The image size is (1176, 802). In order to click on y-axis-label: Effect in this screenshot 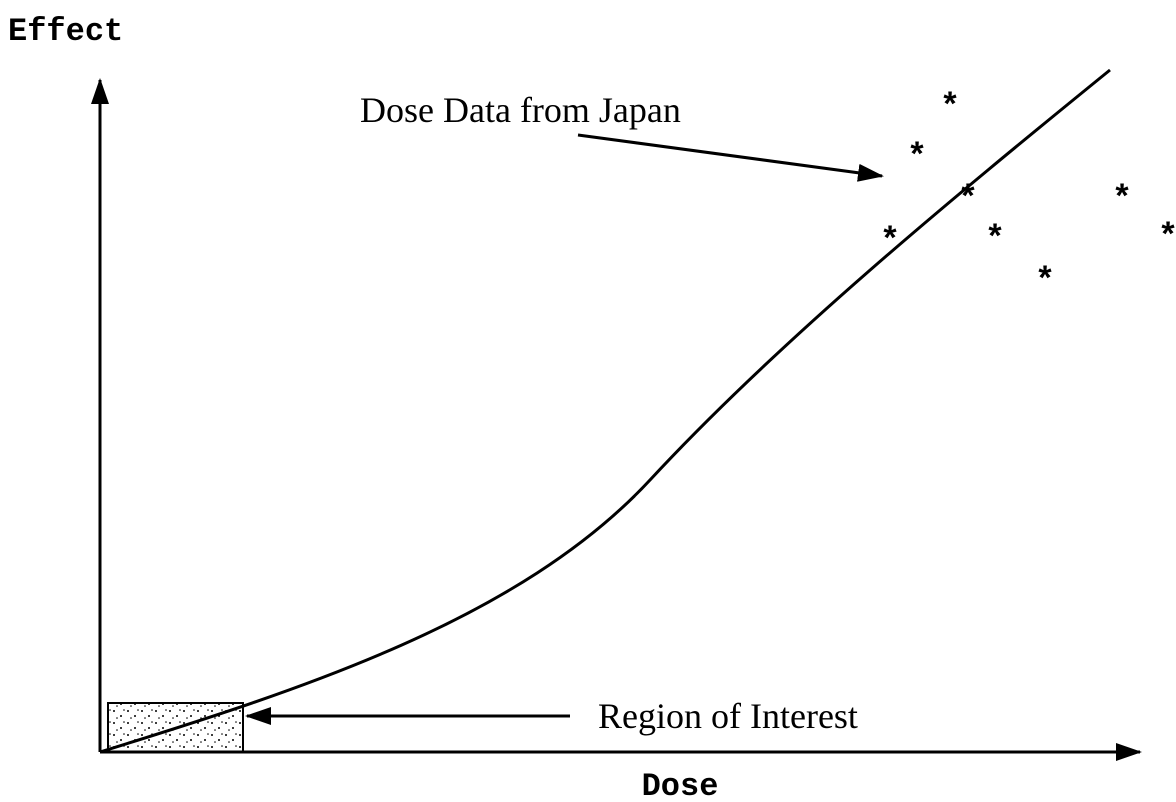, I will do `click(65, 31)`.